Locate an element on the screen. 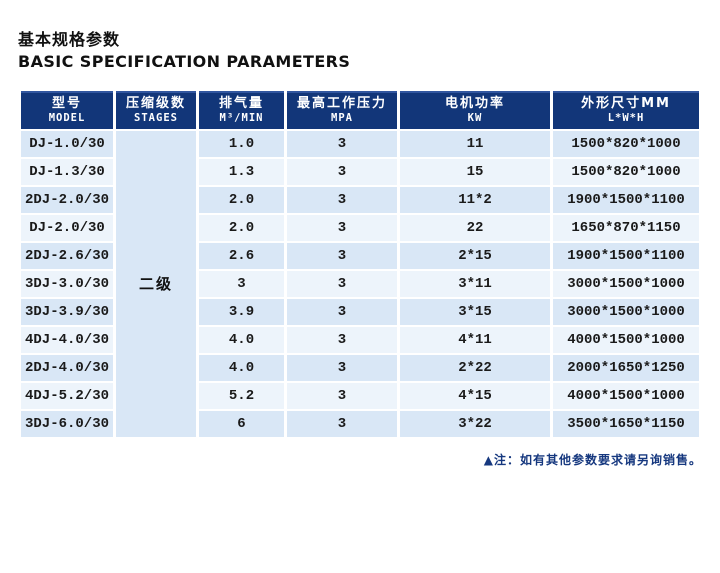  cell-power: 11 is located at coordinates (475, 143).